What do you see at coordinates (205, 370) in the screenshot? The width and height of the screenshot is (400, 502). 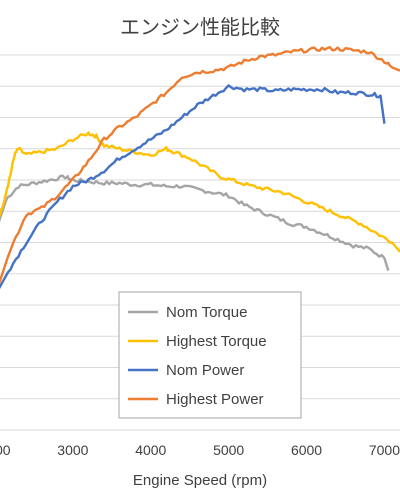 I see `legend-label: Nom Power` at bounding box center [205, 370].